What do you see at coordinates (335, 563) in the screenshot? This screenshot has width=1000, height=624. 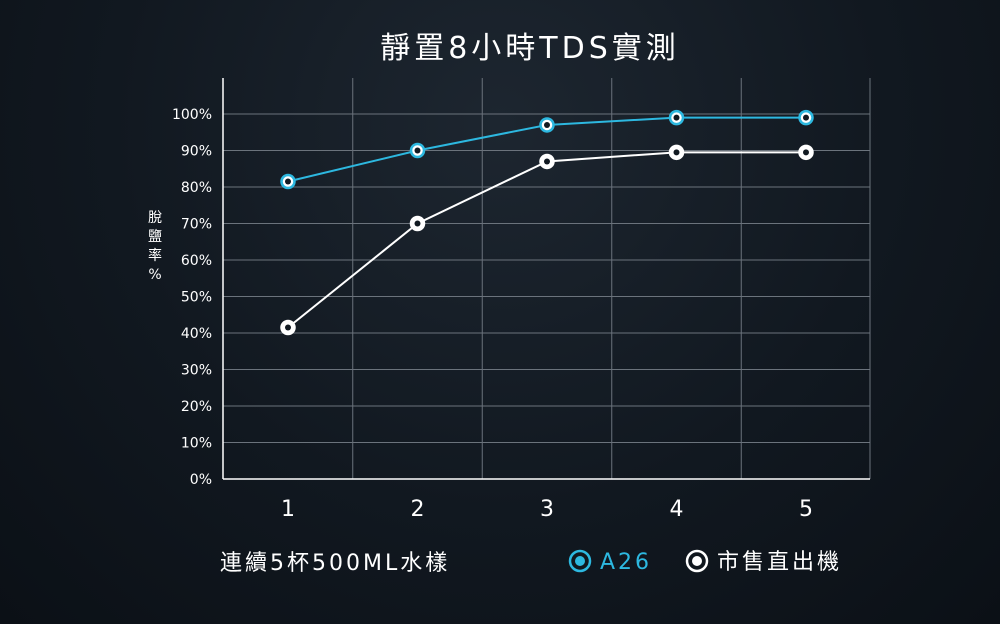 I see `x-axis-label: 連續5杯500ML水樣` at bounding box center [335, 563].